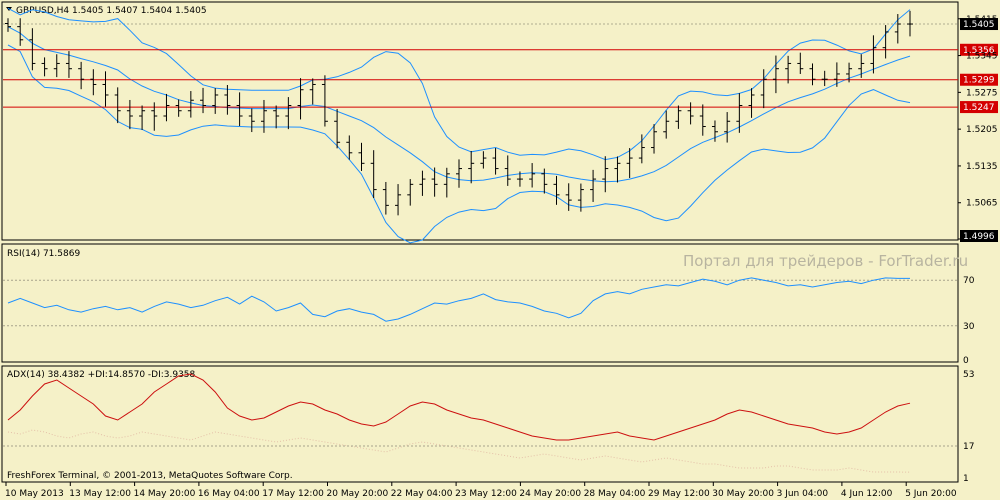 The width and height of the screenshot is (1000, 500). I want to click on rsi-level-label: 30, so click(969, 327).